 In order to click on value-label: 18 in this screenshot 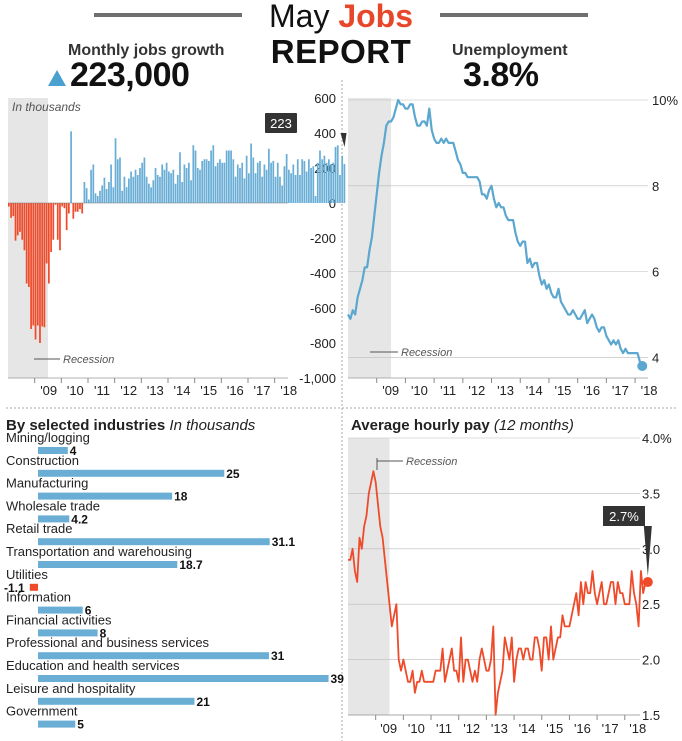, I will do `click(181, 497)`.